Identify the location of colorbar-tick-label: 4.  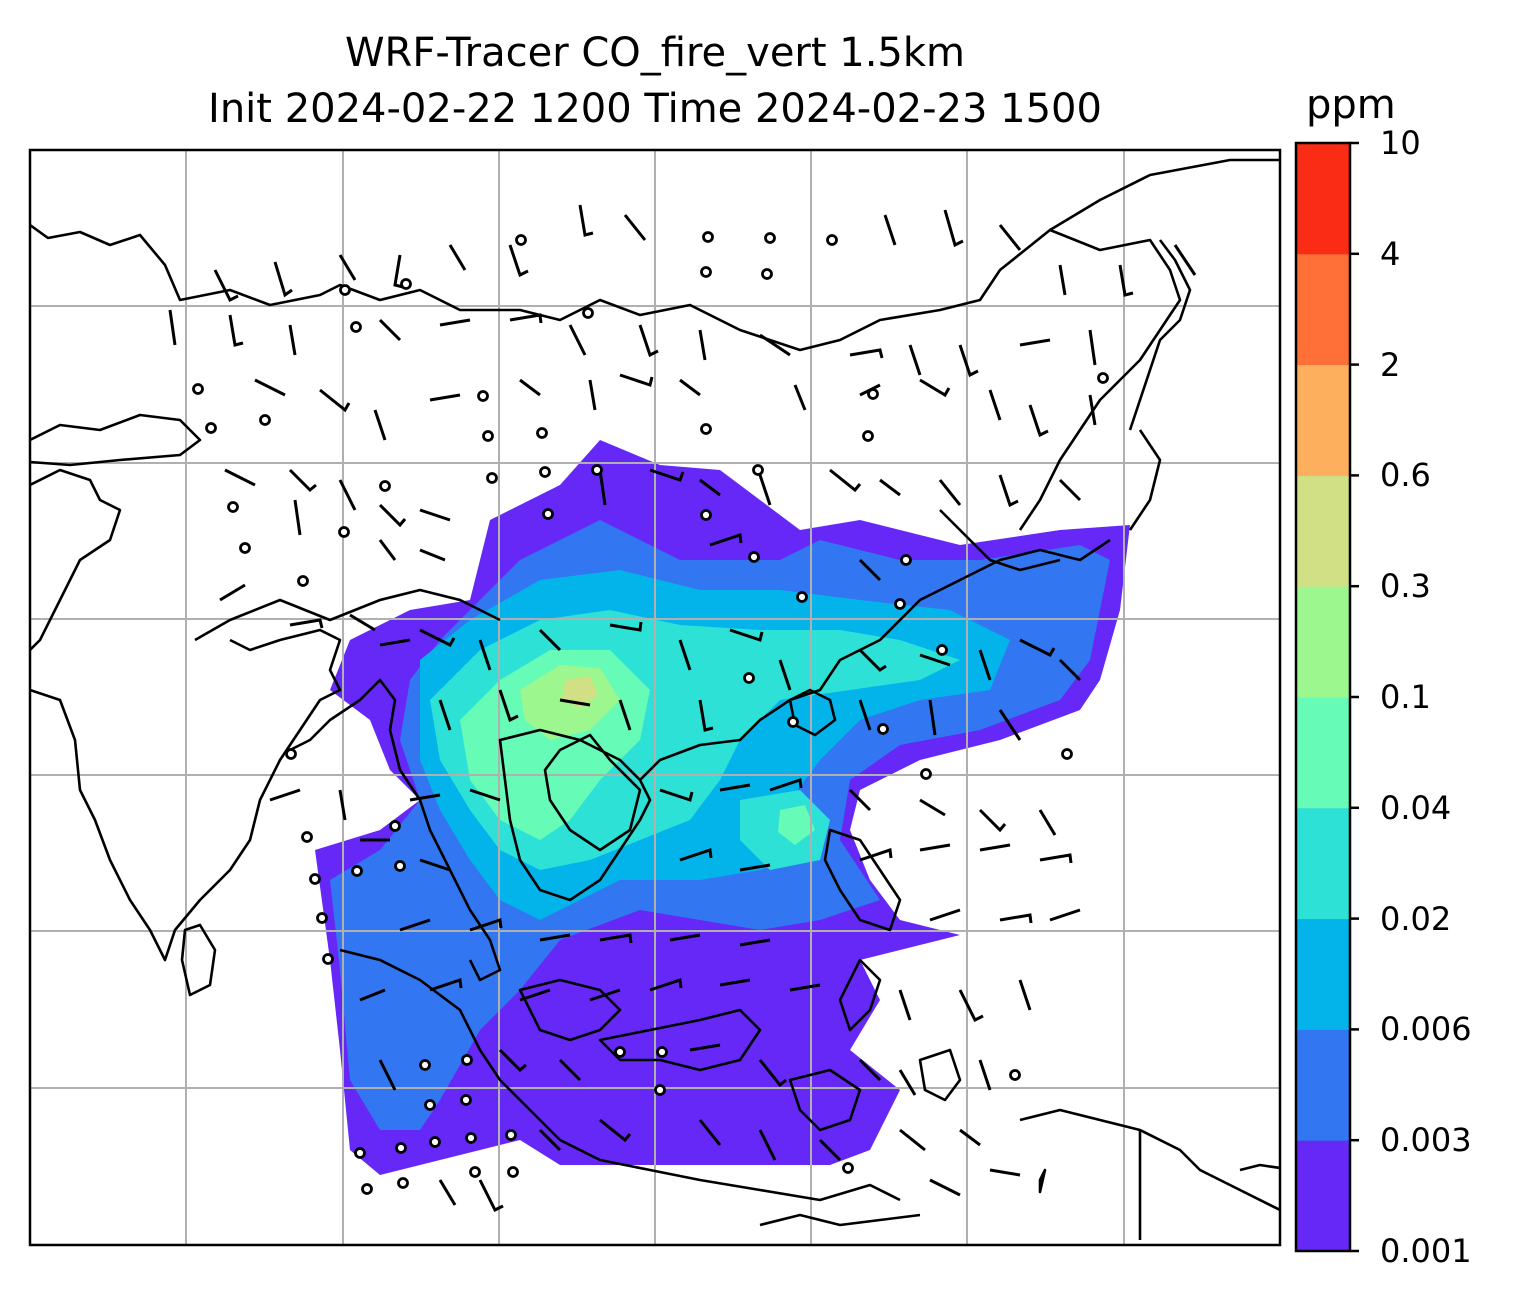
(1390, 253).